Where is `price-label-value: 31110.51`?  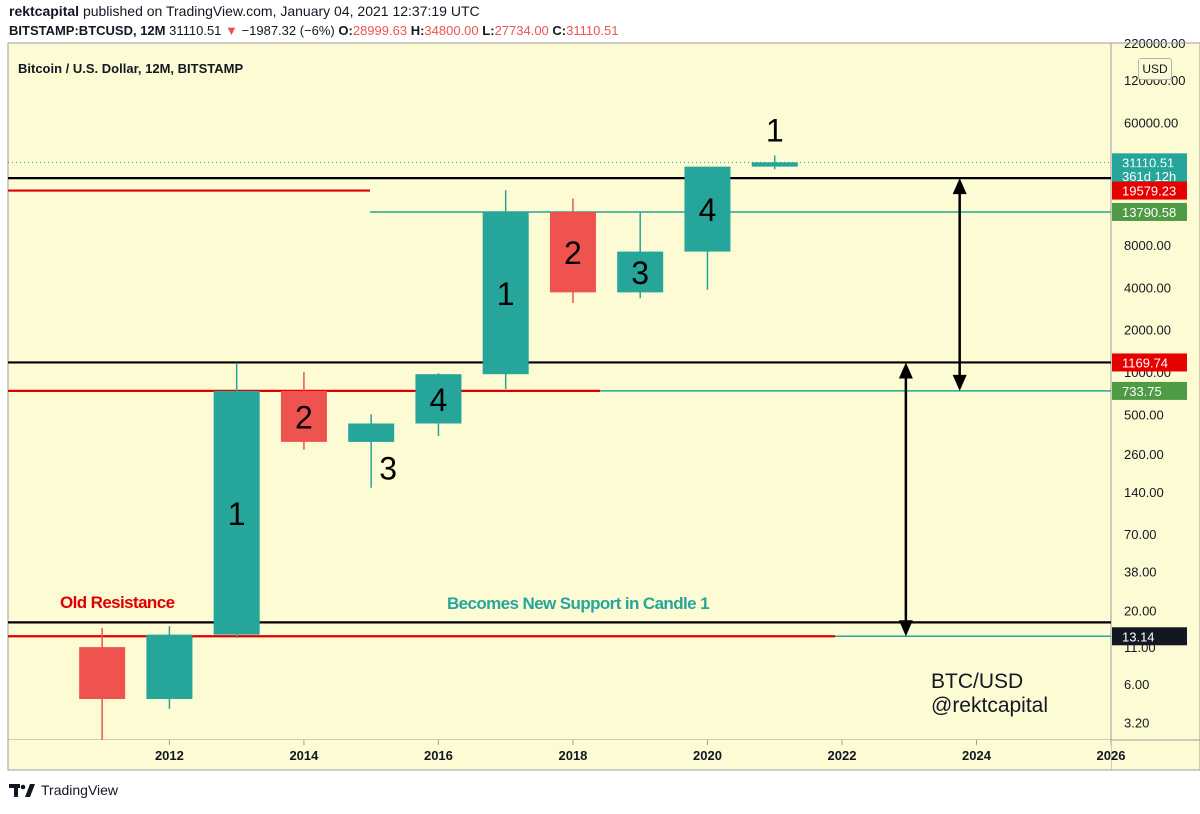 price-label-value: 31110.51 is located at coordinates (1148, 162).